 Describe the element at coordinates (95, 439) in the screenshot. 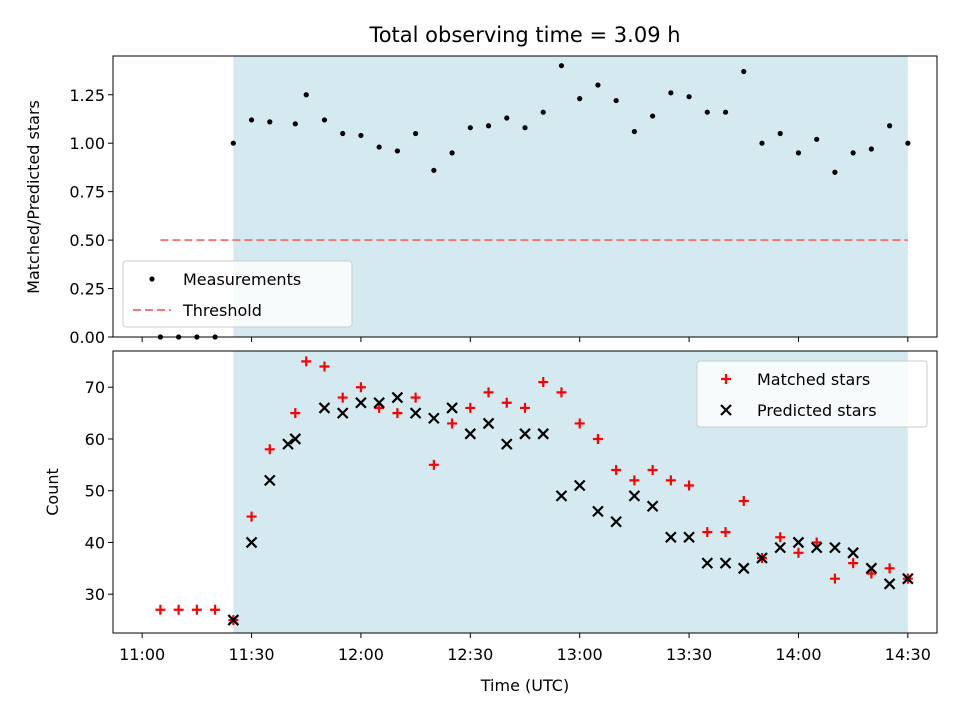

I see `y-tick-label: 60` at that location.